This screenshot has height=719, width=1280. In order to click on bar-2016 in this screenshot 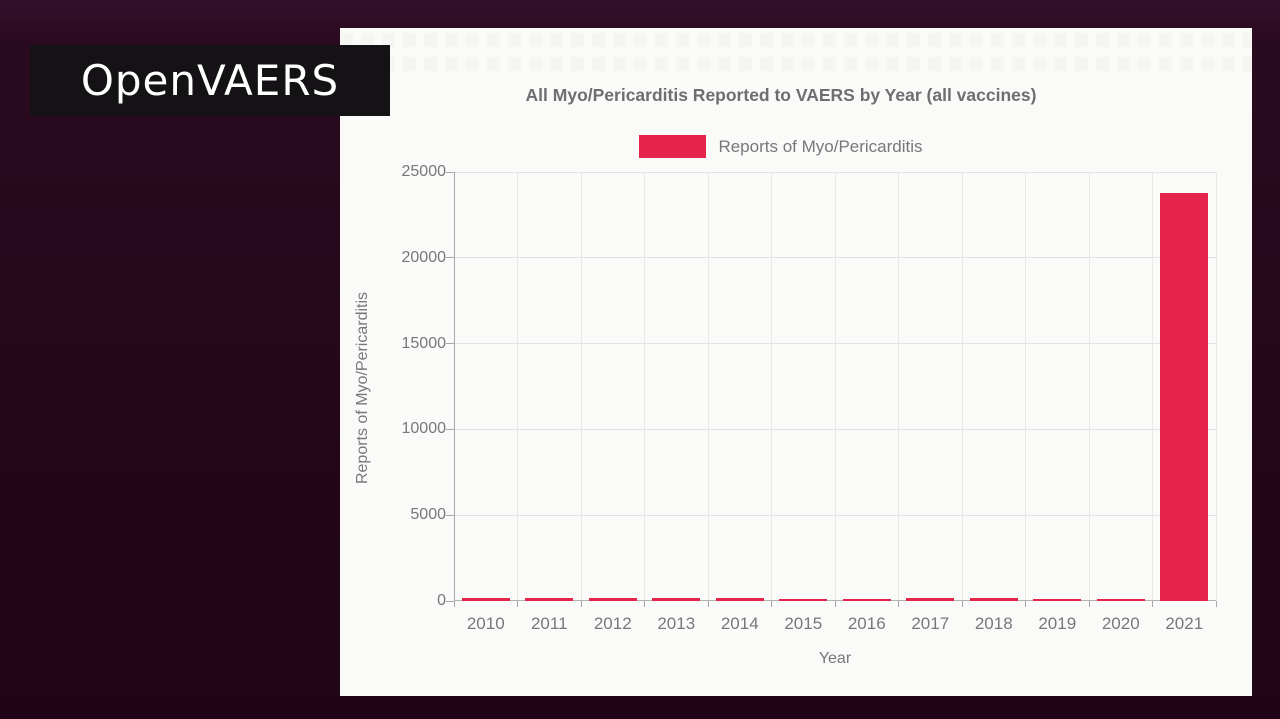, I will do `click(866, 600)`.